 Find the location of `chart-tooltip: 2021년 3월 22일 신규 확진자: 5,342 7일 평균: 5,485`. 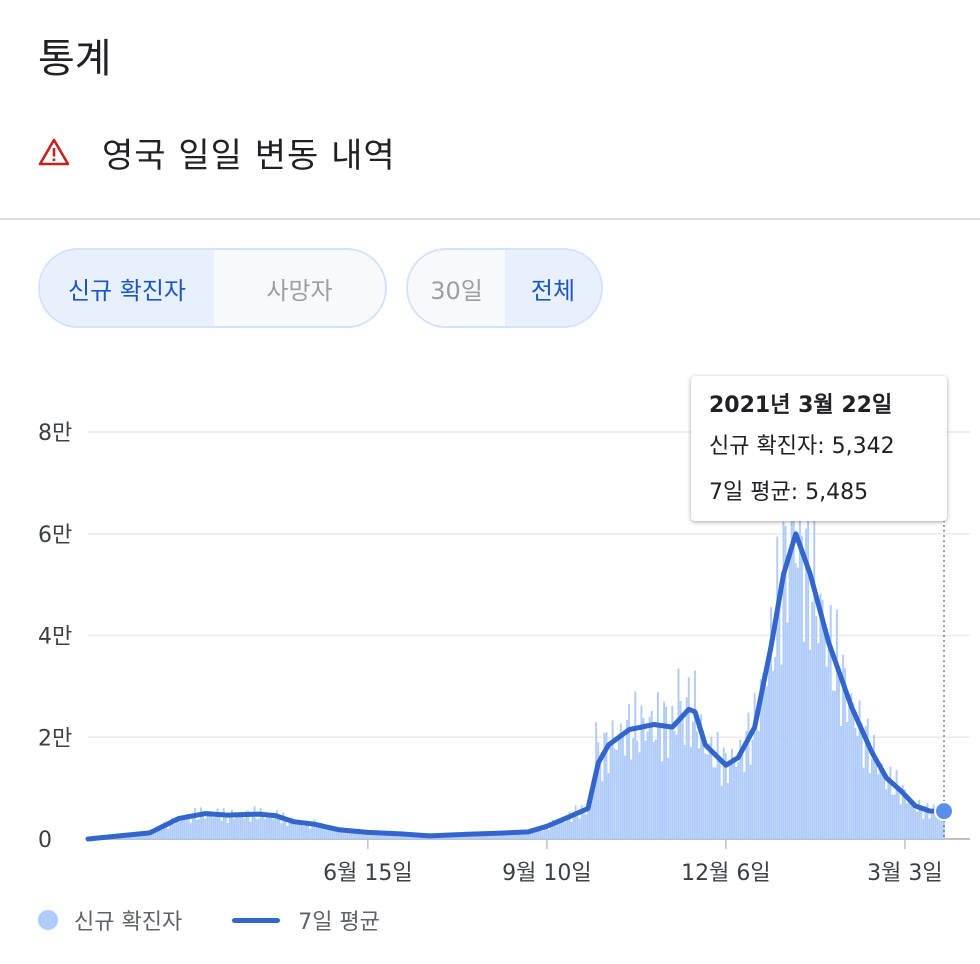

chart-tooltip: 2021년 3월 22일 신규 확진자: 5,342 7일 평균: 5,485 is located at coordinates (819, 448).